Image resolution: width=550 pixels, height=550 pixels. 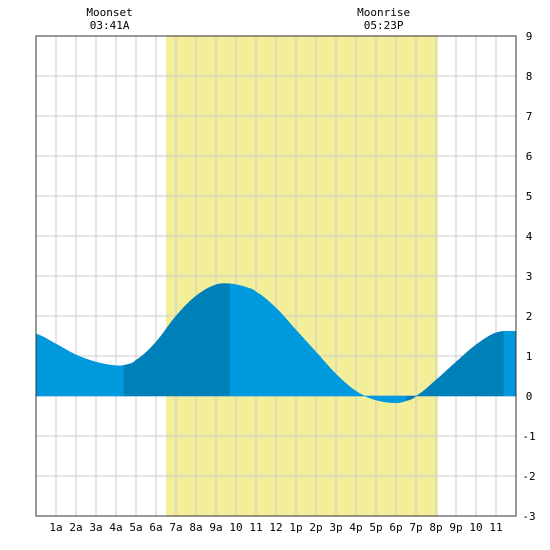 What do you see at coordinates (455, 527) in the screenshot?
I see `x-tick-label: 9p` at bounding box center [455, 527].